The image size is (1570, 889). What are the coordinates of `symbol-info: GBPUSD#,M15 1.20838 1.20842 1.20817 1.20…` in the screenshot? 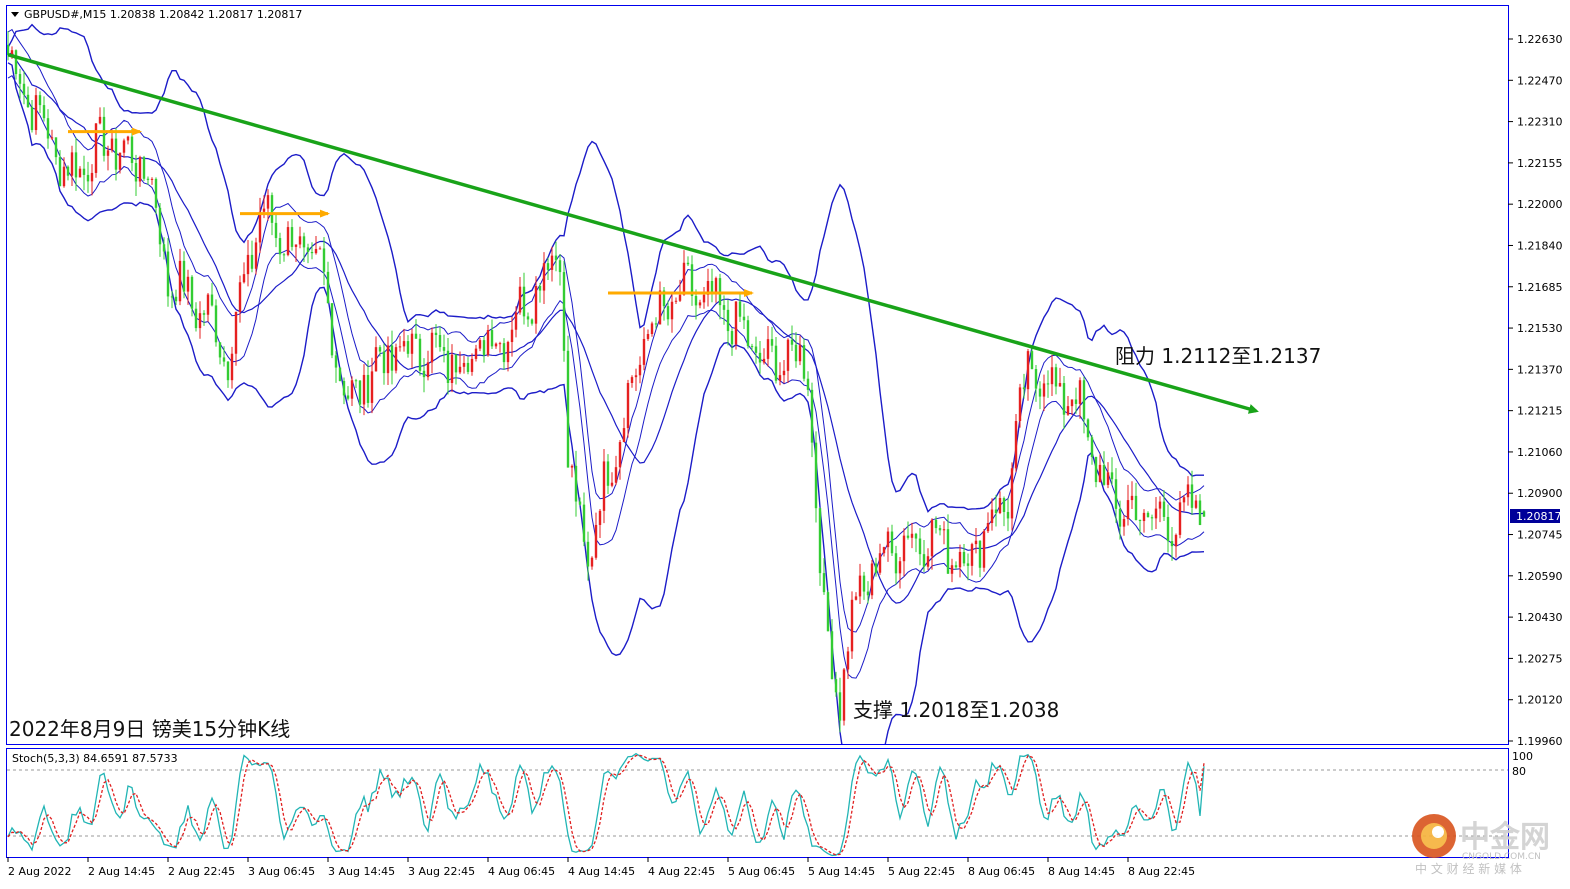 It's located at (163, 14).